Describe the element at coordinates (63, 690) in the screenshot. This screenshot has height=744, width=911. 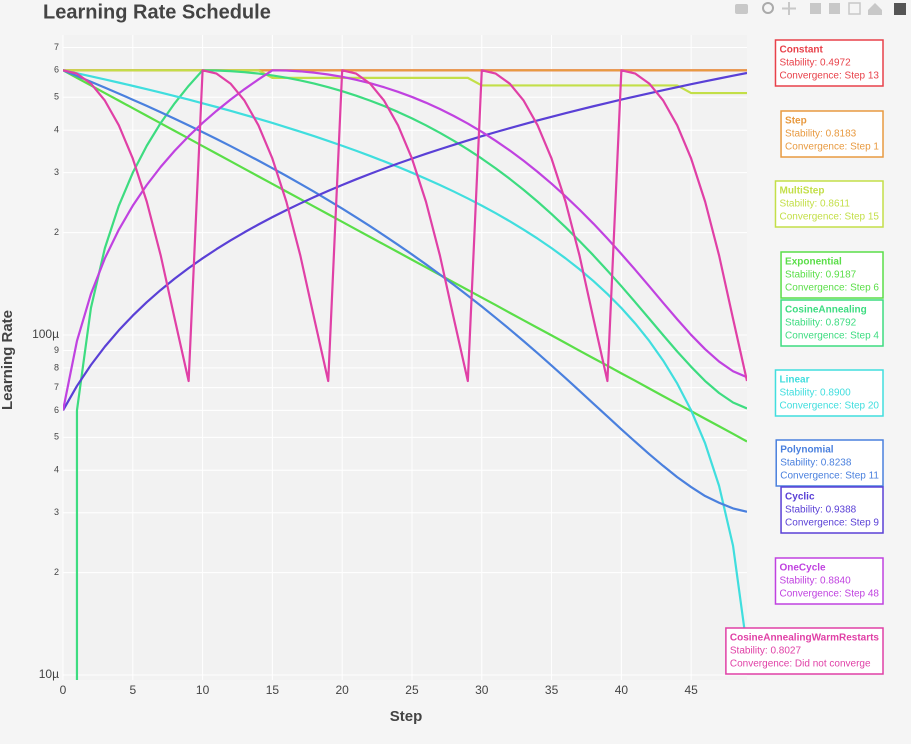
I see `x-tick-label: 0` at that location.